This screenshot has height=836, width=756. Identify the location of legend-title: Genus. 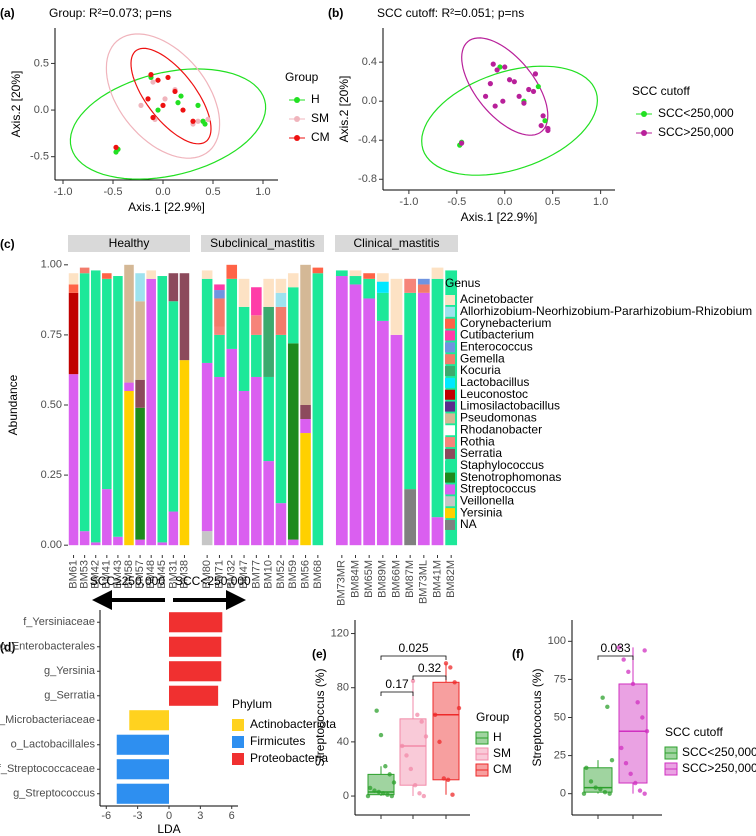
(462, 283).